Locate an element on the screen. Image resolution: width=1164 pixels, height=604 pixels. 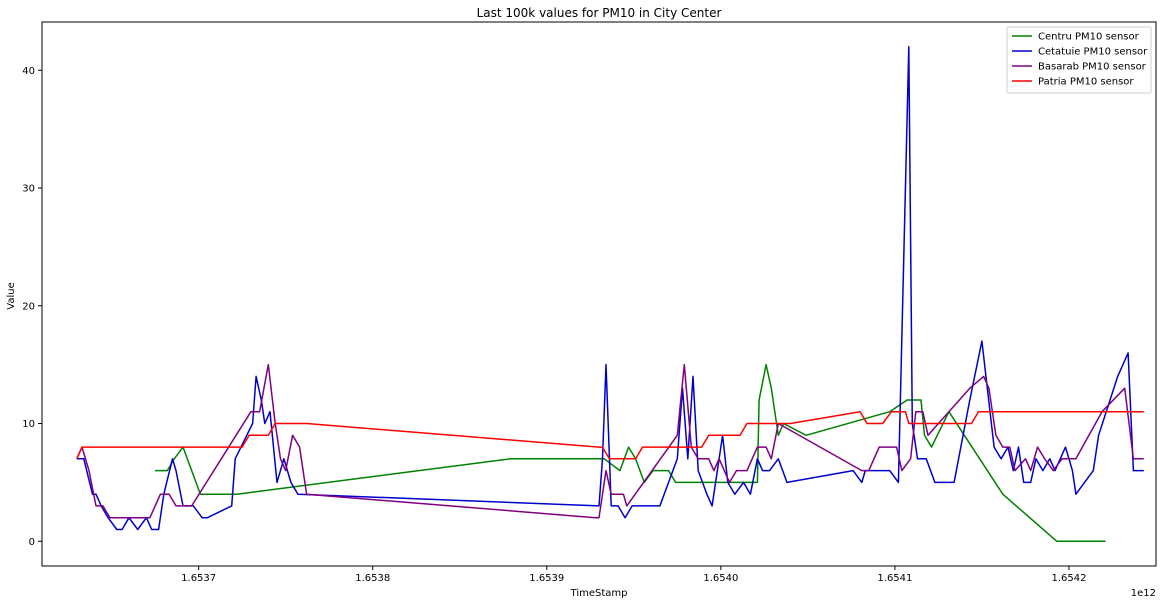
legend-entry: Basarab PM10 sensor is located at coordinates (1092, 67).